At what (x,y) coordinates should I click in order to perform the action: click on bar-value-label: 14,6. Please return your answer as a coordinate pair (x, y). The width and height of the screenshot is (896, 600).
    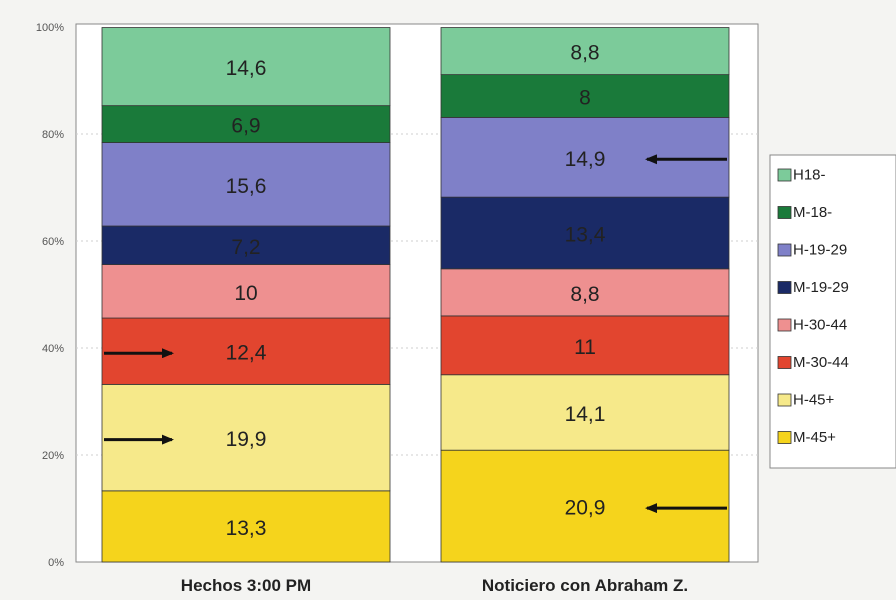
    Looking at the image, I should click on (246, 68).